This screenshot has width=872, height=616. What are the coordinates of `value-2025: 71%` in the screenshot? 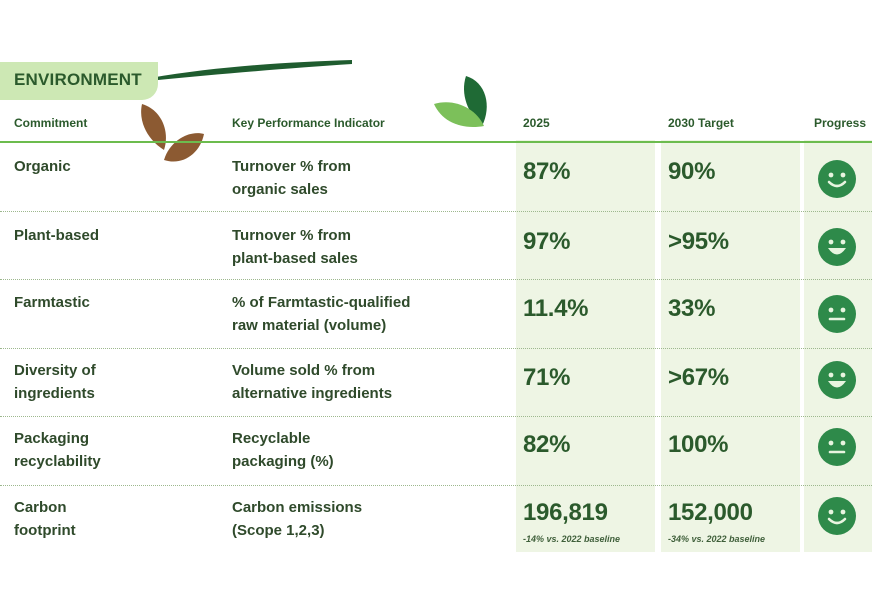 It's located at (547, 377).